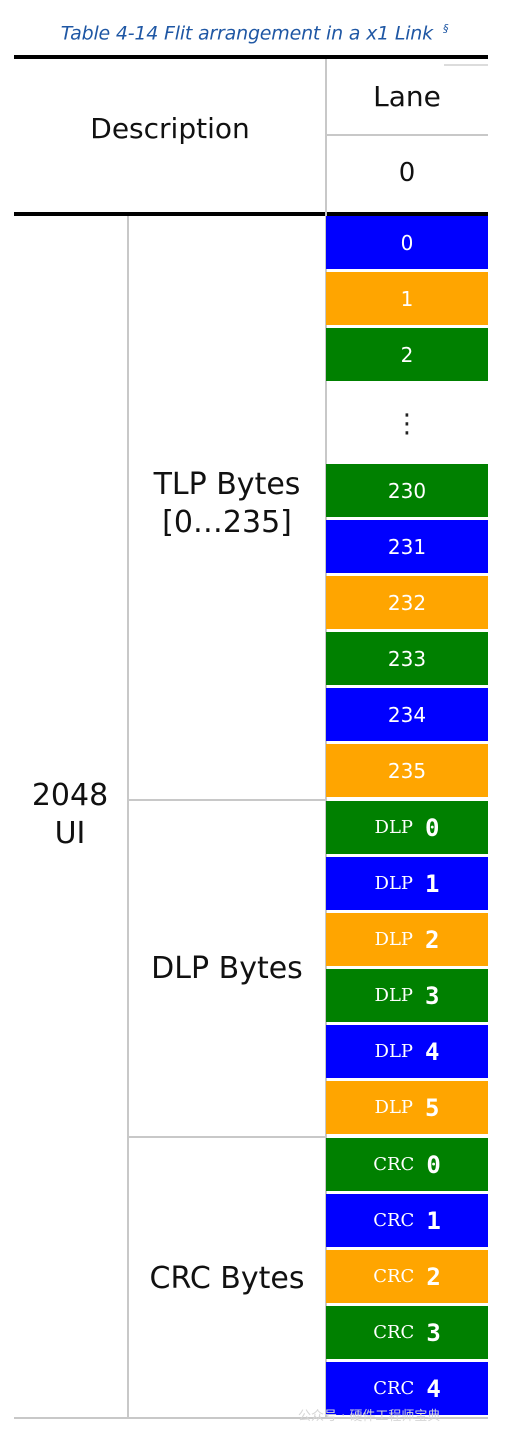 Image resolution: width=509 pixels, height=1436 pixels. What do you see at coordinates (433, 1164) in the screenshot?
I see `crc-index: 0` at bounding box center [433, 1164].